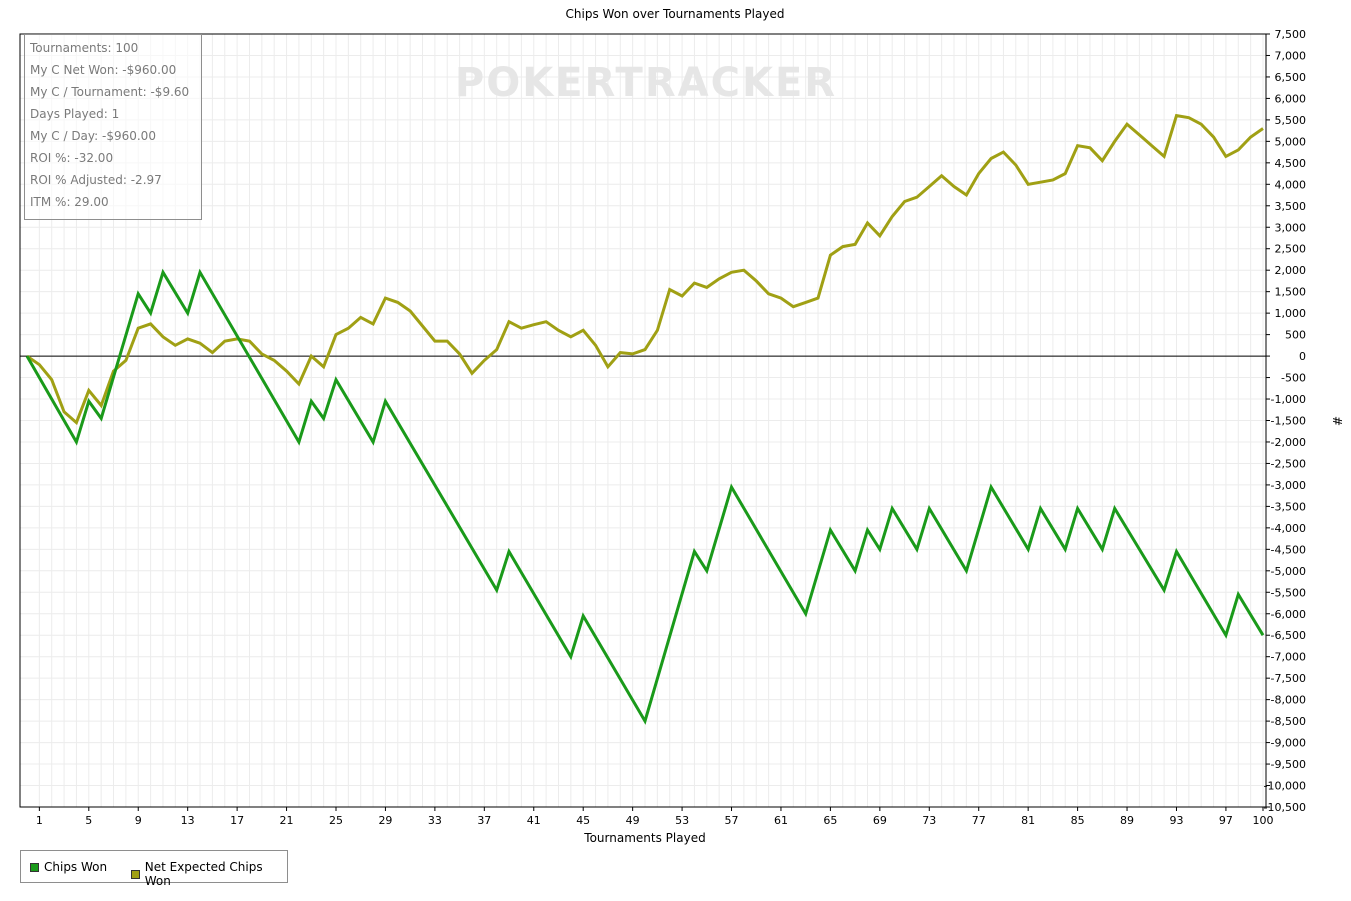 Image resolution: width=1351 pixels, height=901 pixels. Describe the element at coordinates (69, 202) in the screenshot. I see `stat-itm: ITM %: 29.00` at that location.